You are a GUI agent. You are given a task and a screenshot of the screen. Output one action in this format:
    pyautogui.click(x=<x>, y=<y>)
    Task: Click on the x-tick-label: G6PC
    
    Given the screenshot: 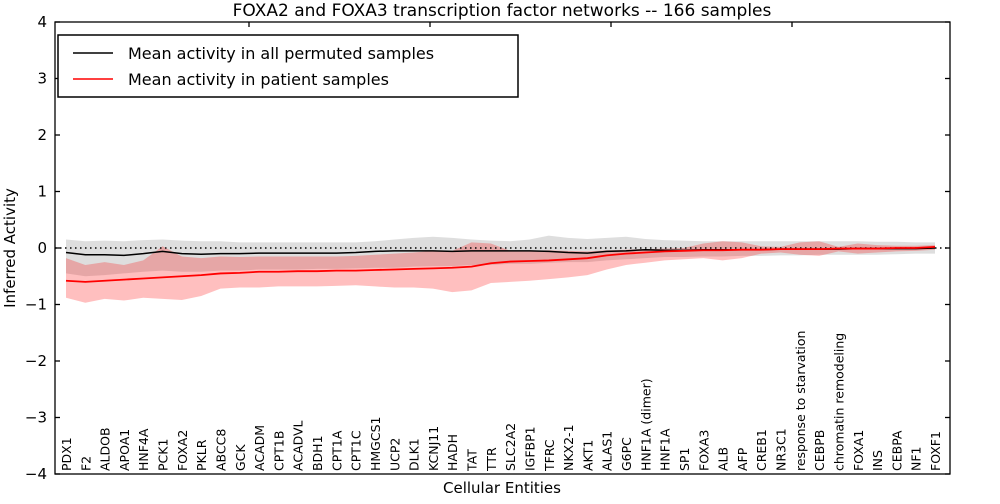 What is the action you would take?
    pyautogui.click(x=626, y=454)
    